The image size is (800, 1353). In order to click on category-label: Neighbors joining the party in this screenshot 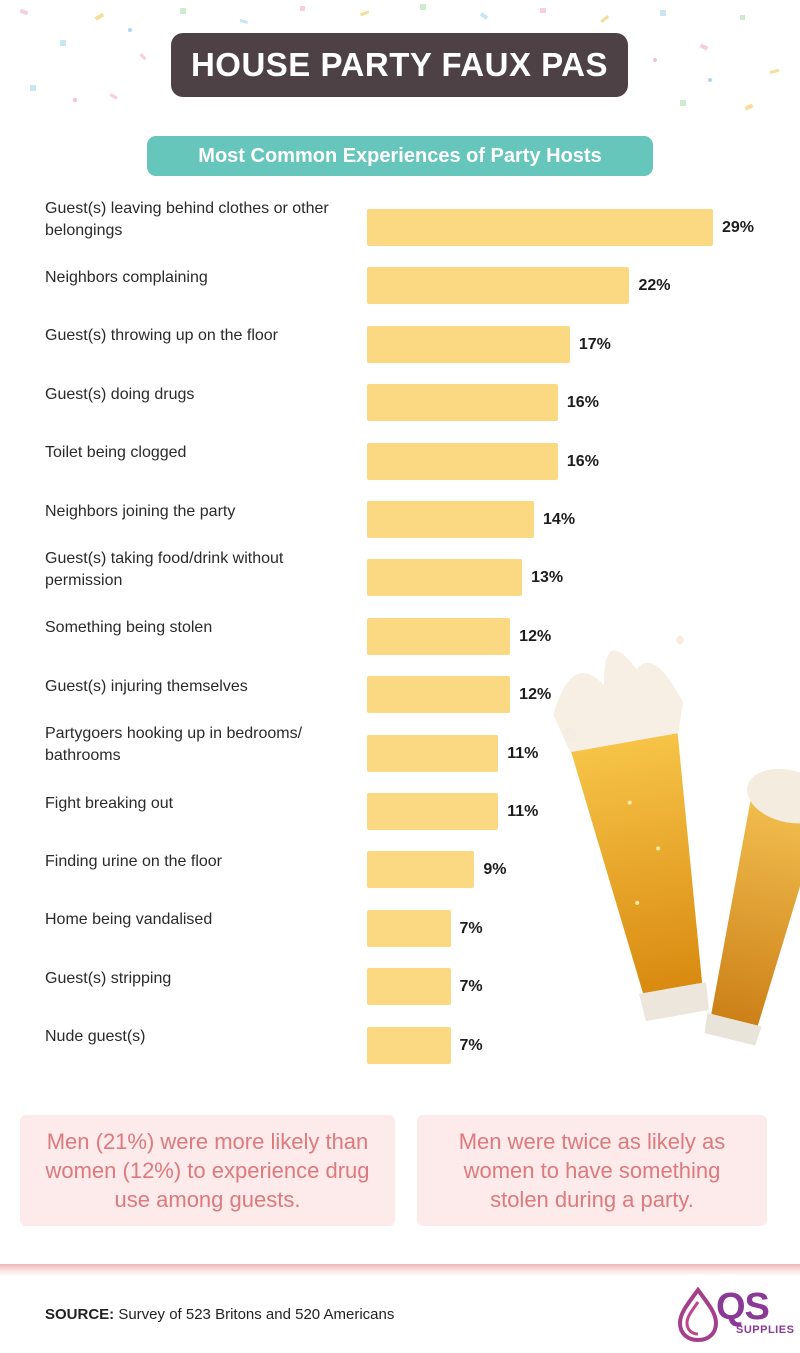, I will do `click(140, 511)`.